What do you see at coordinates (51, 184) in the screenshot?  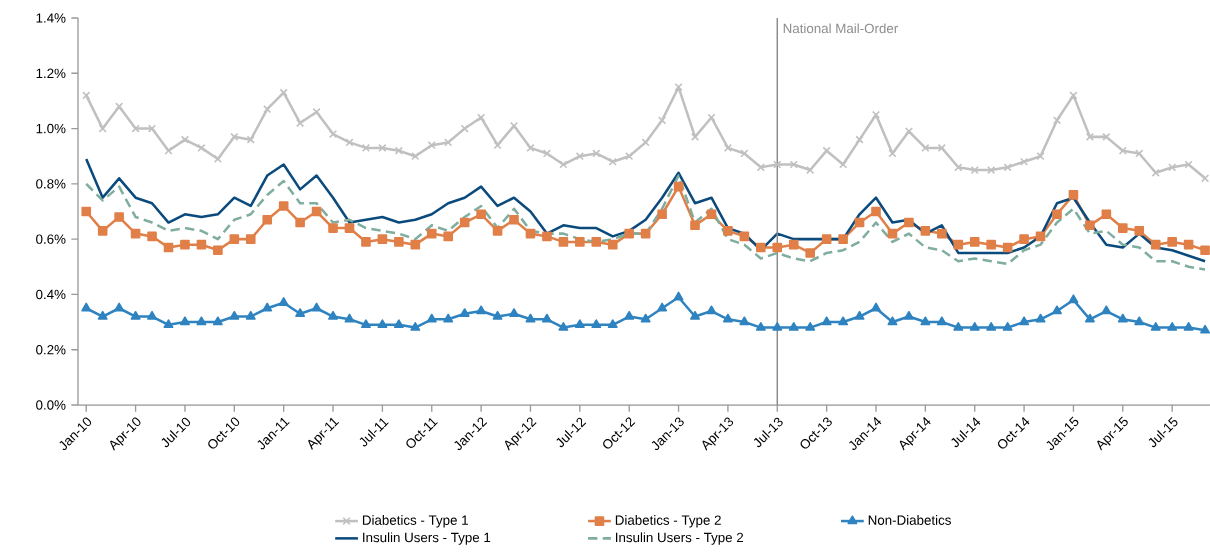 I see `y-tick-label: 0.8%` at bounding box center [51, 184].